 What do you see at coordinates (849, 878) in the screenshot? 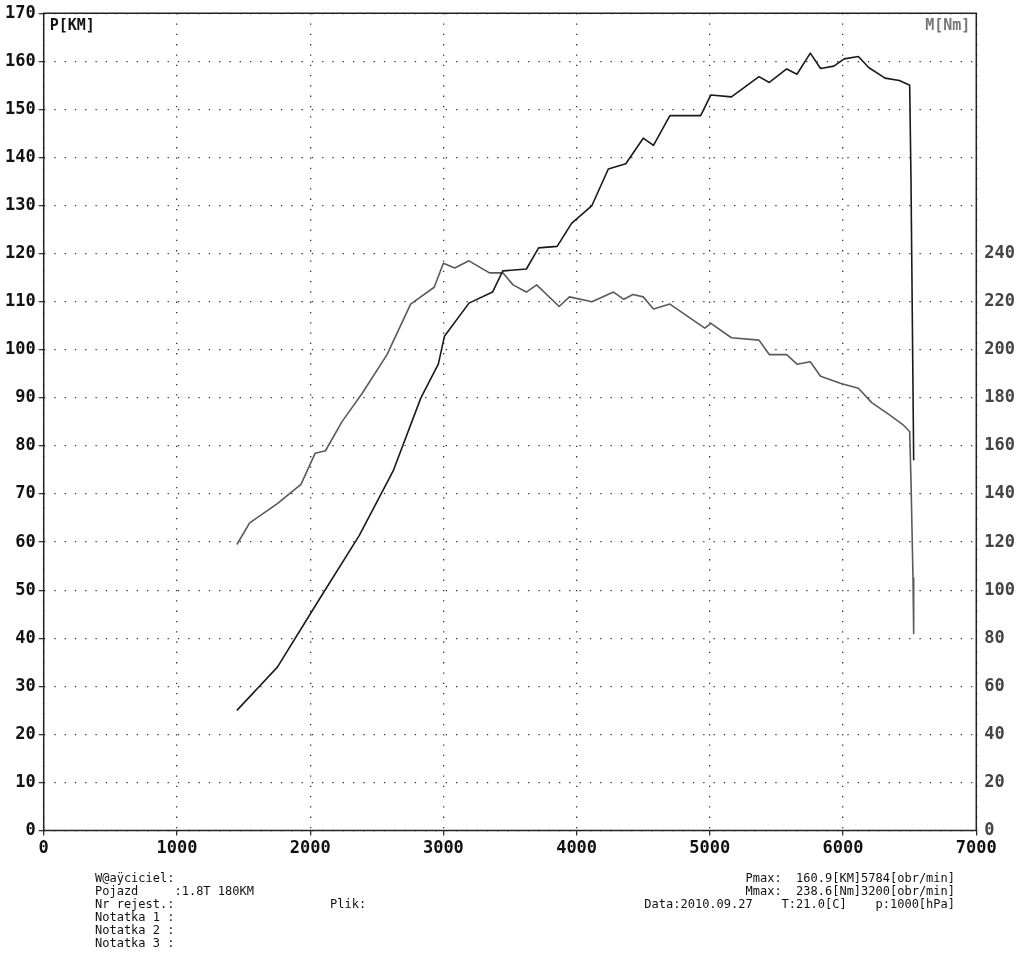
I see `text: Pmax: 160.9[KM]5784[obr/min]` at bounding box center [849, 878].